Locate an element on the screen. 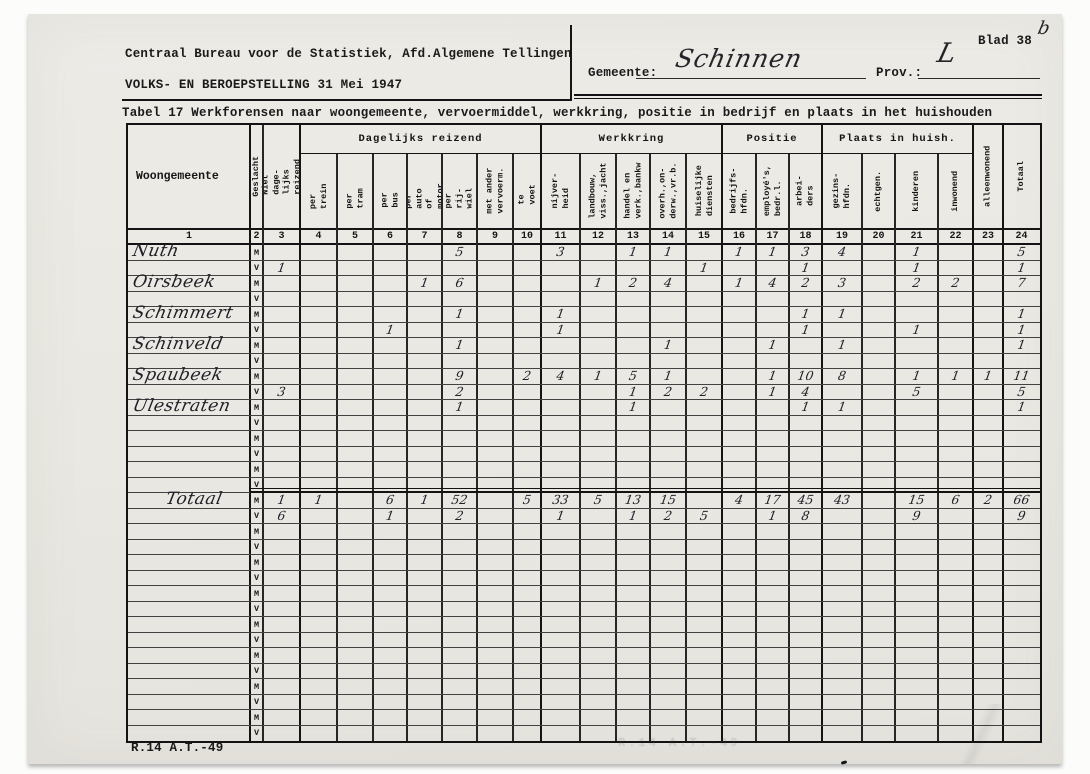 The width and height of the screenshot is (1090, 774). table-row: M Oirsbeek 1 6 1 2 4 1 4 2 3 2 2 7 is located at coordinates (584, 282).